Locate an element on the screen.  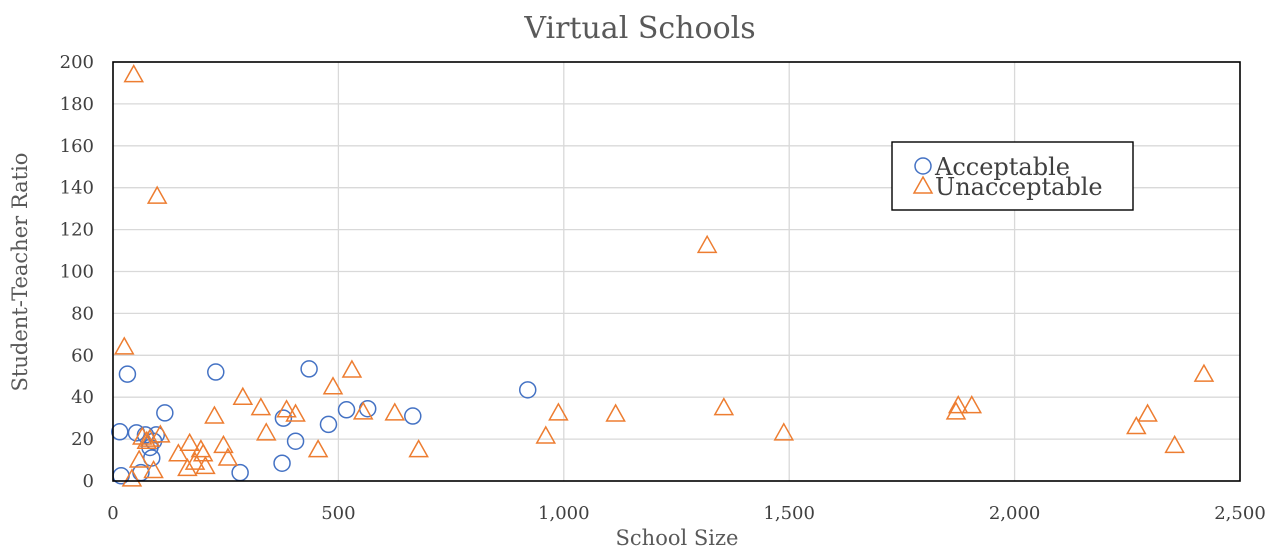
x-tick-label: 2,500 is located at coordinates (1240, 513).